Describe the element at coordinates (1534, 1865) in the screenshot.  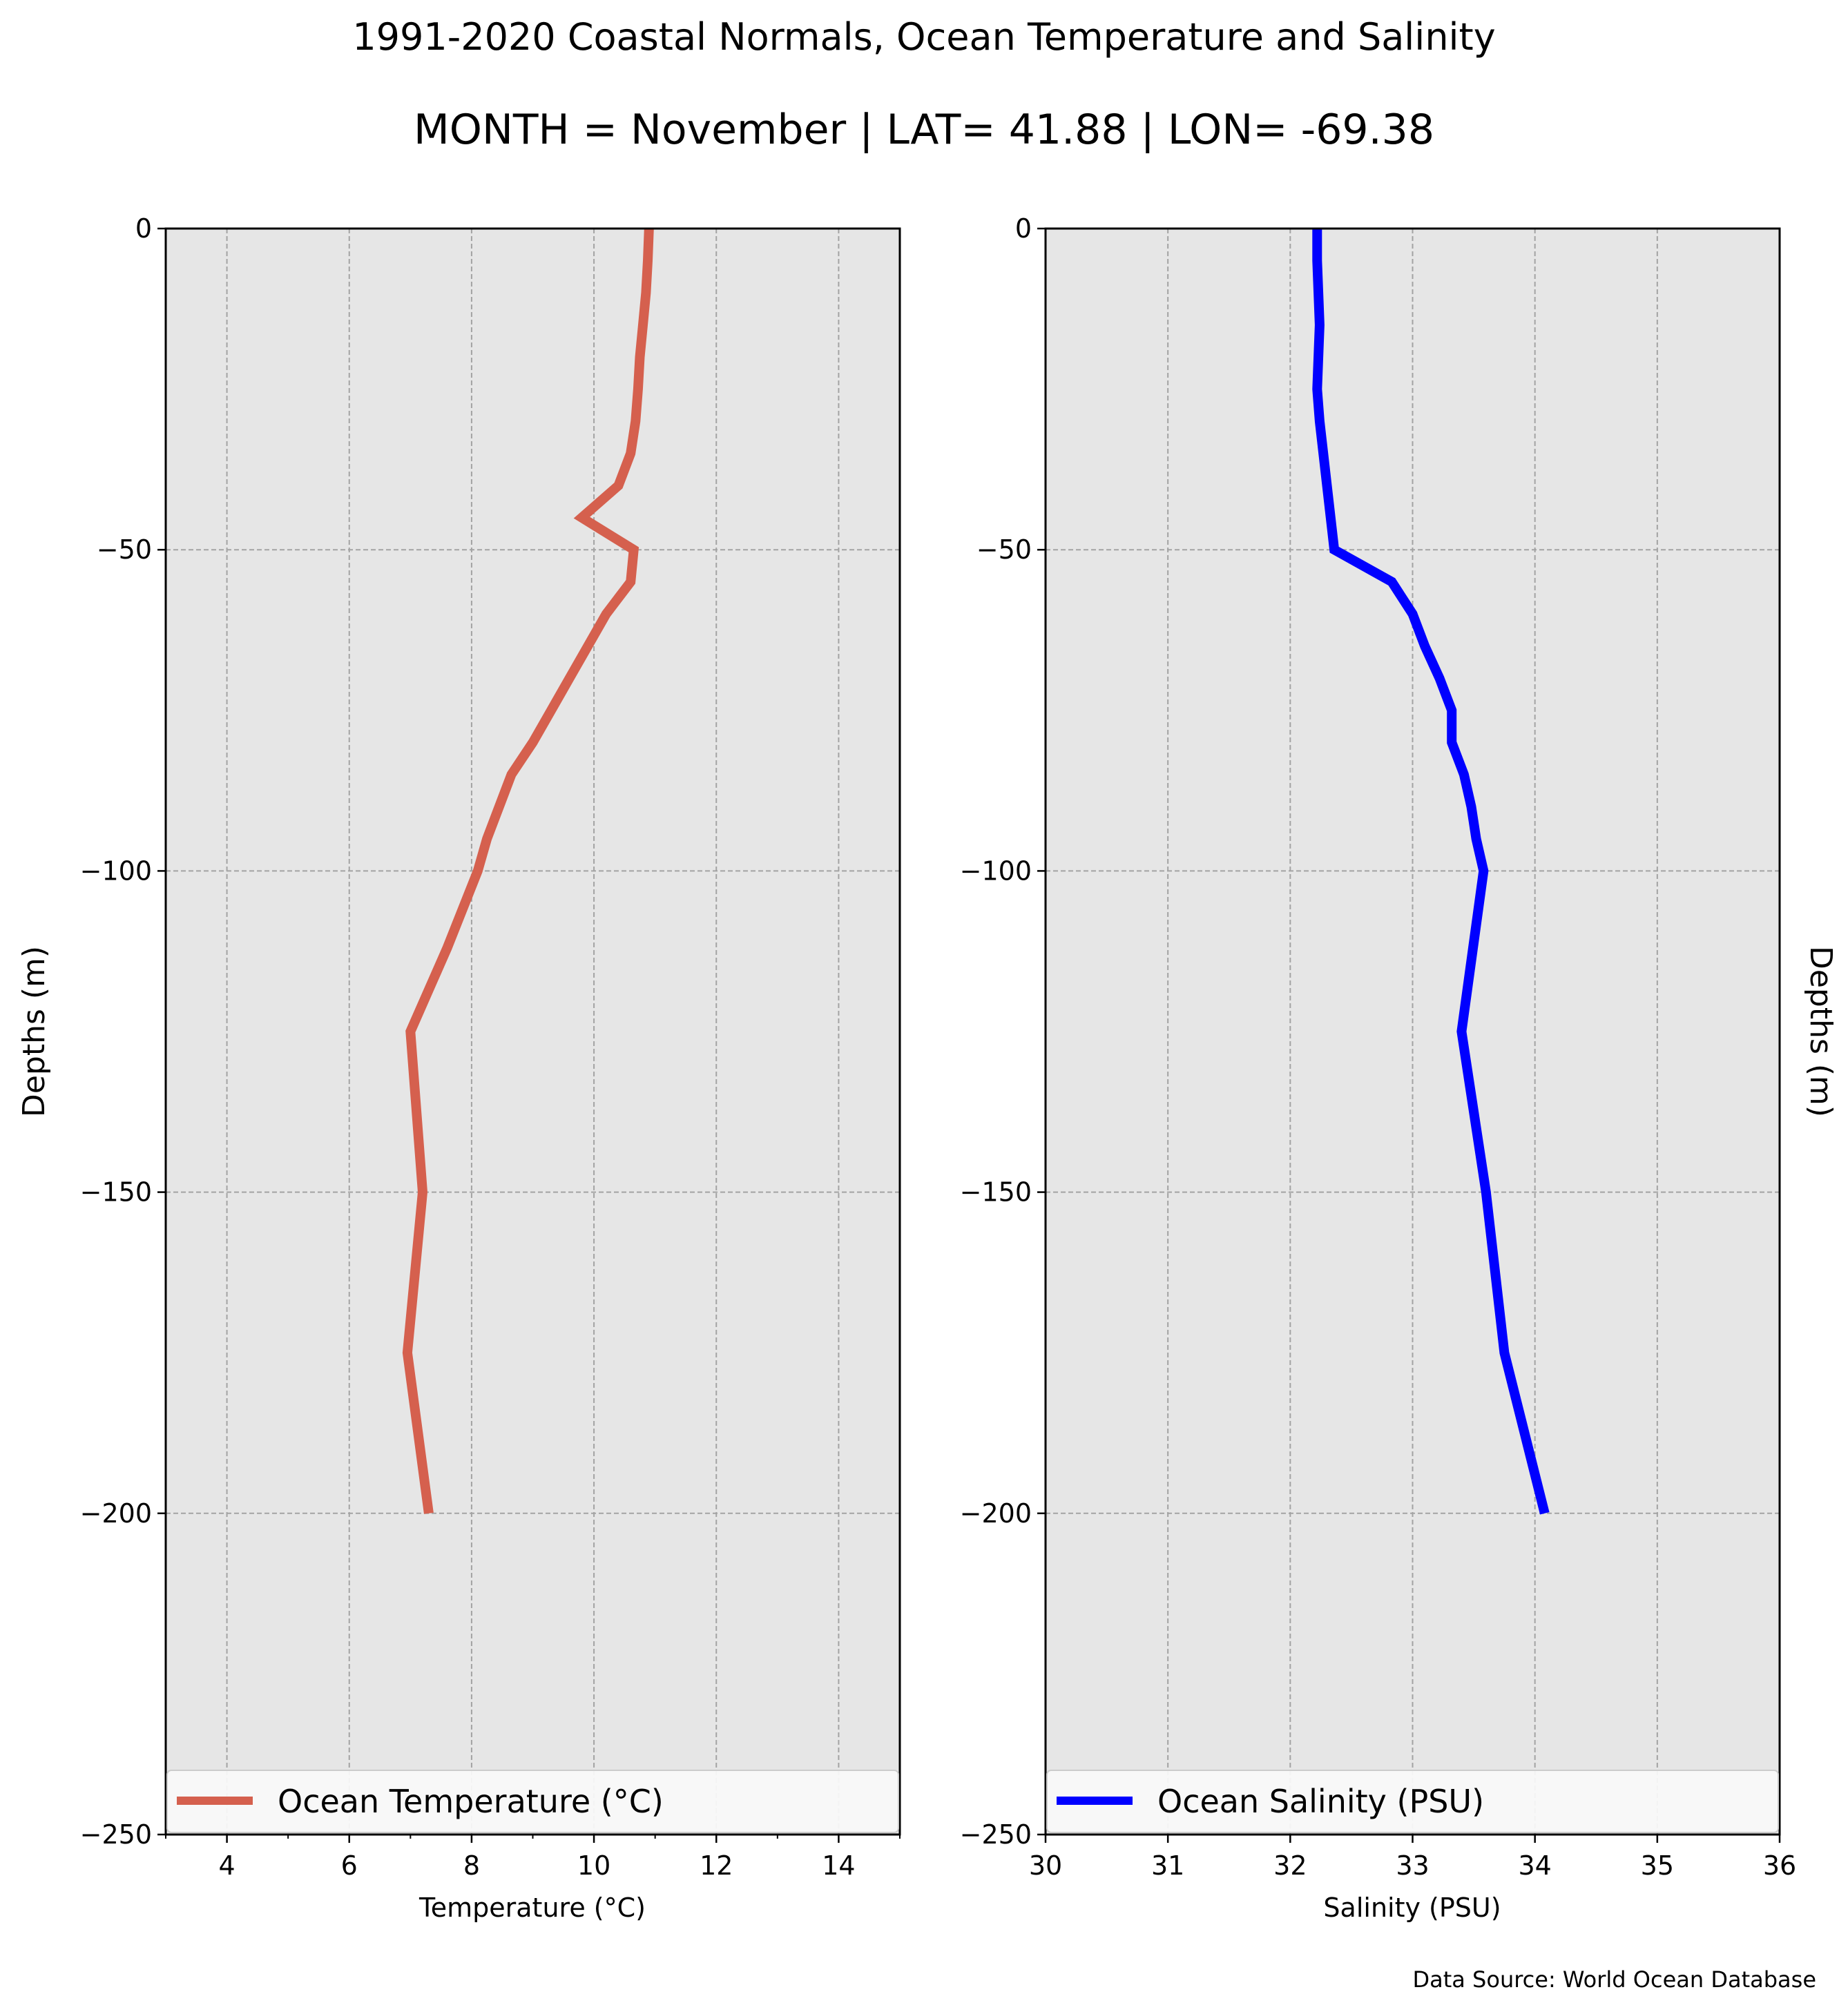
I see `salinity-x-tick-label: 34` at that location.